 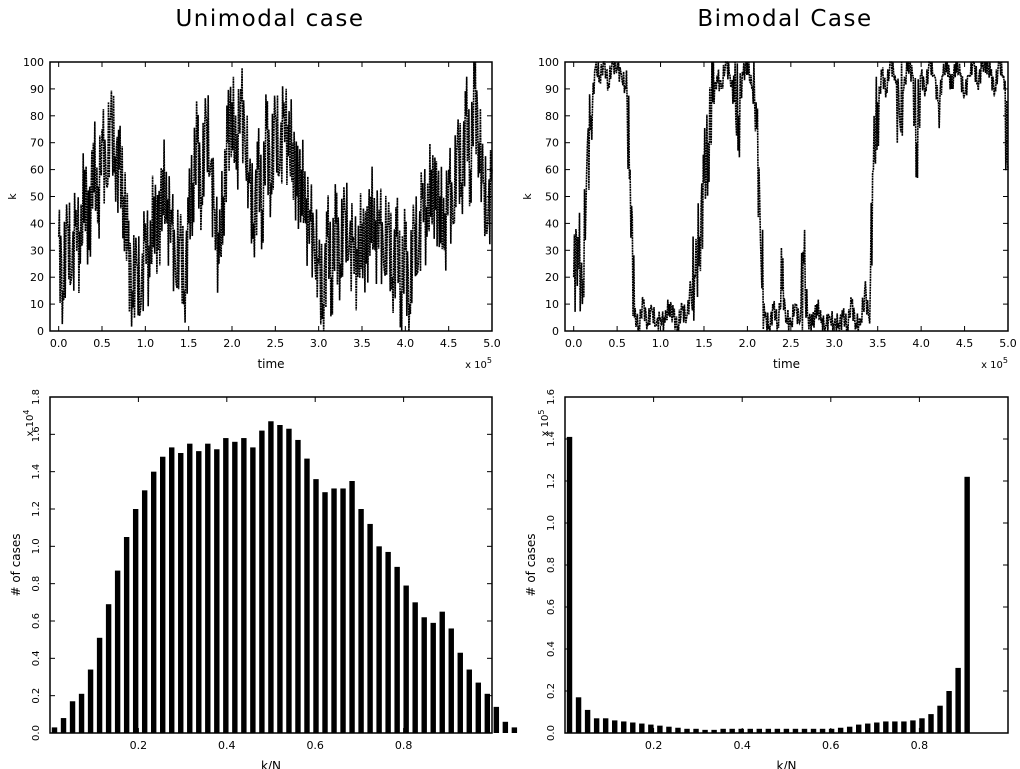 What do you see at coordinates (548, 62) in the screenshot?
I see `y-tick-label: 100` at bounding box center [548, 62].